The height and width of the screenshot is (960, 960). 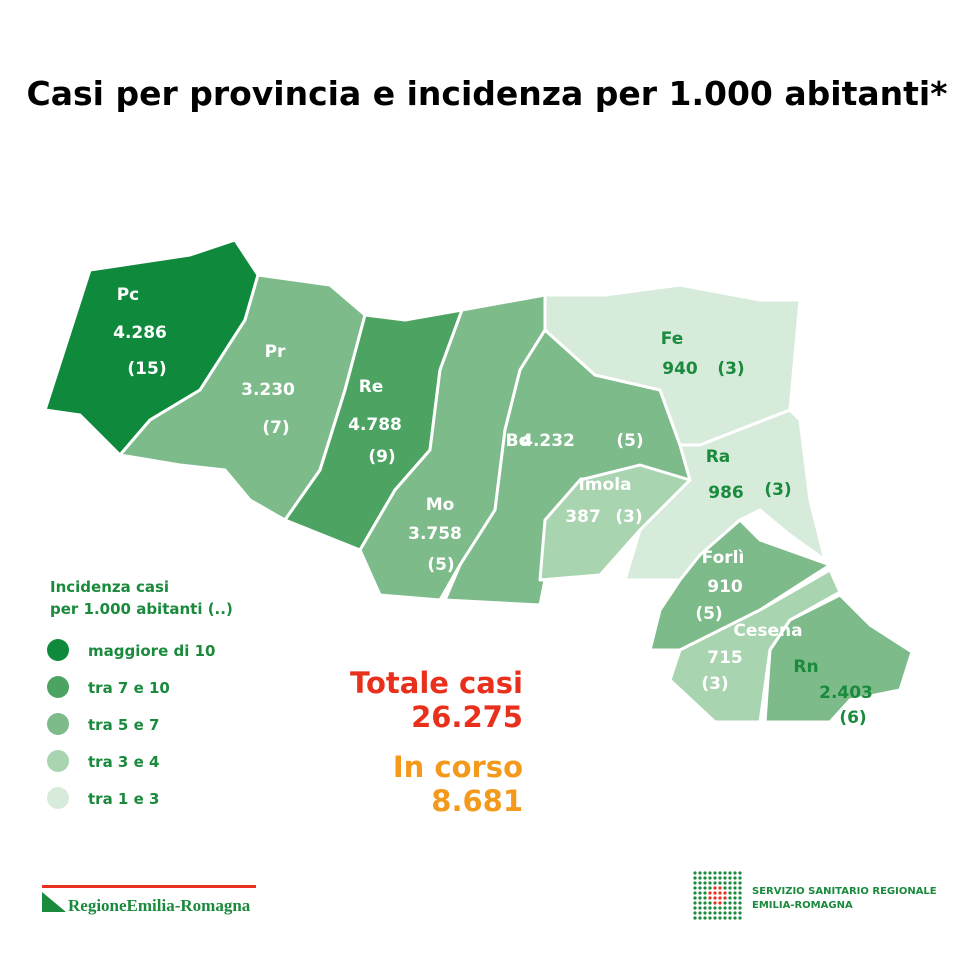 I want to click on province-name: Bo, so click(x=518, y=441).